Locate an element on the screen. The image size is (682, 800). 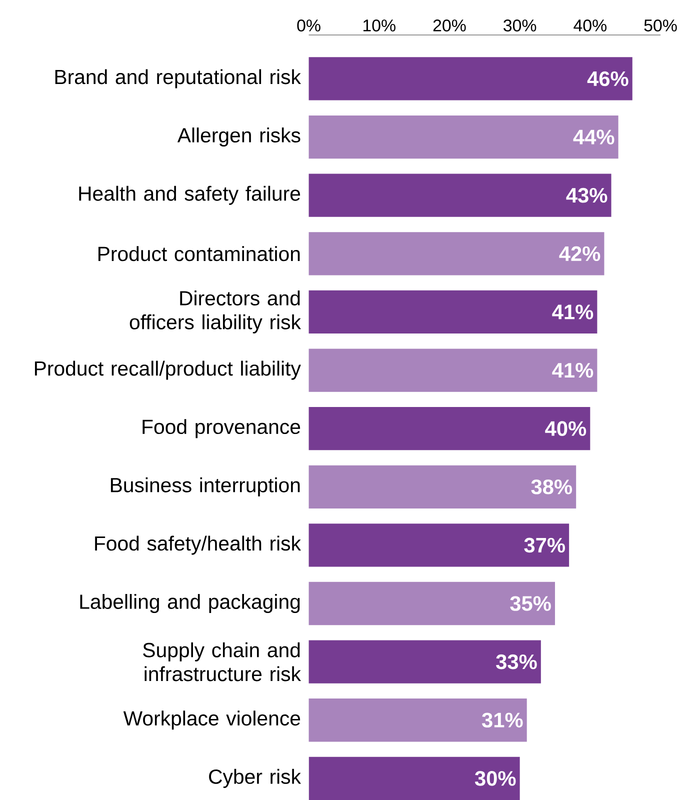
x-tick-label: 50% is located at coordinates (660, 25).